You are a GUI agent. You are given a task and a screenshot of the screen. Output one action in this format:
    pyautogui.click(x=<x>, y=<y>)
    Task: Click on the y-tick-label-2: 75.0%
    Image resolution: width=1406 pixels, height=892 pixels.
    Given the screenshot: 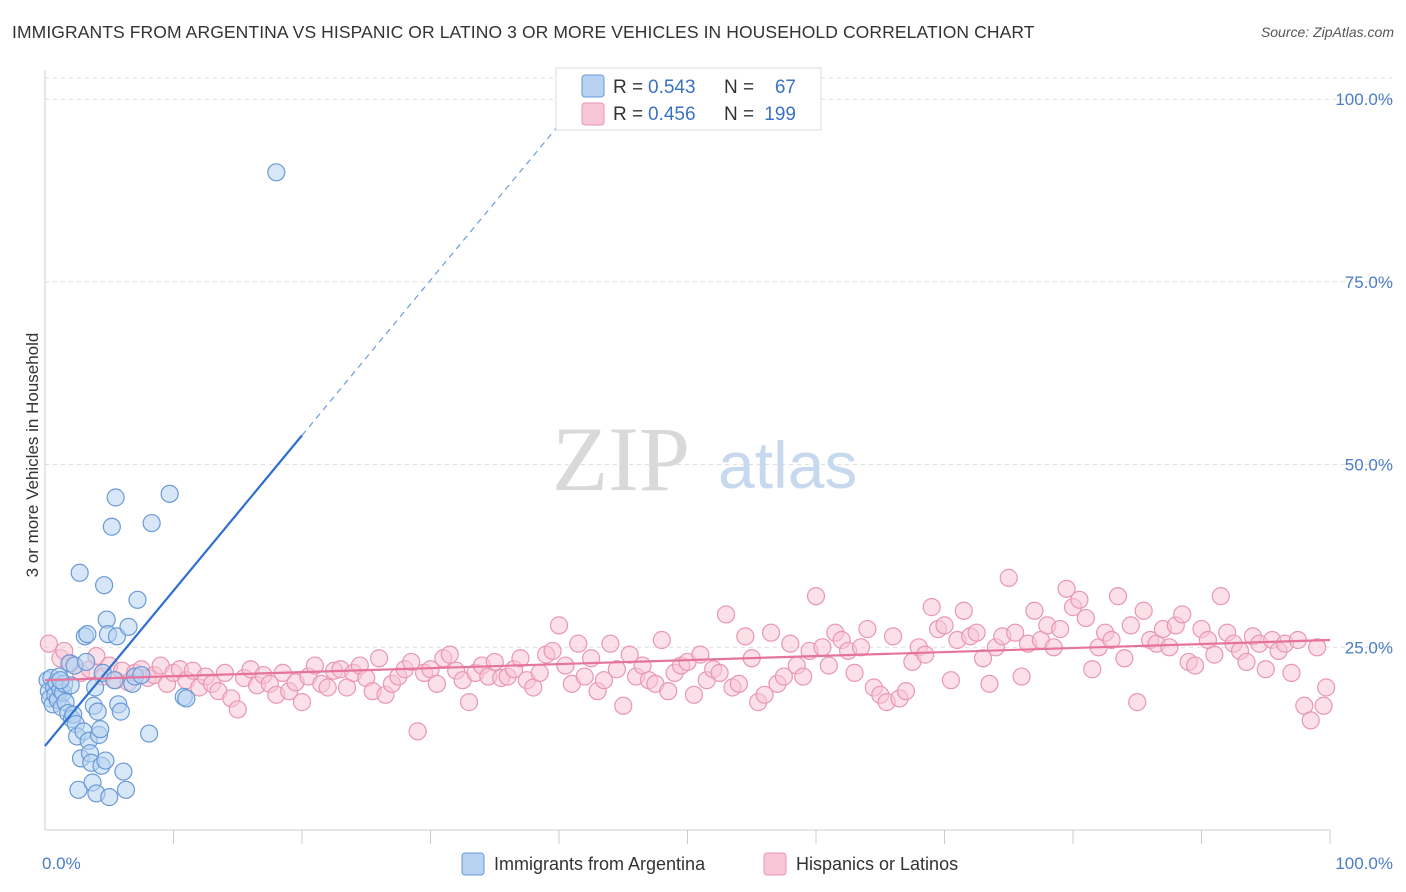 What is the action you would take?
    pyautogui.click(x=1369, y=282)
    